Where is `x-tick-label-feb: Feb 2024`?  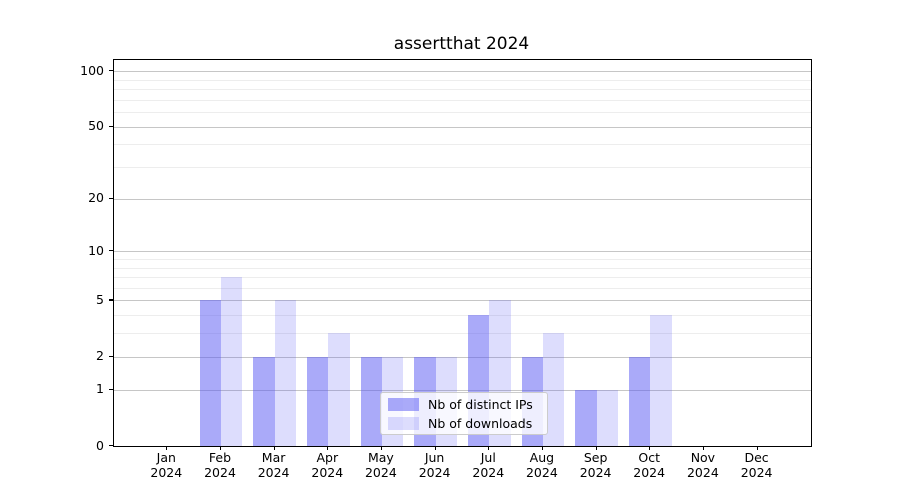
x-tick-label-feb: Feb 2024 is located at coordinates (220, 465).